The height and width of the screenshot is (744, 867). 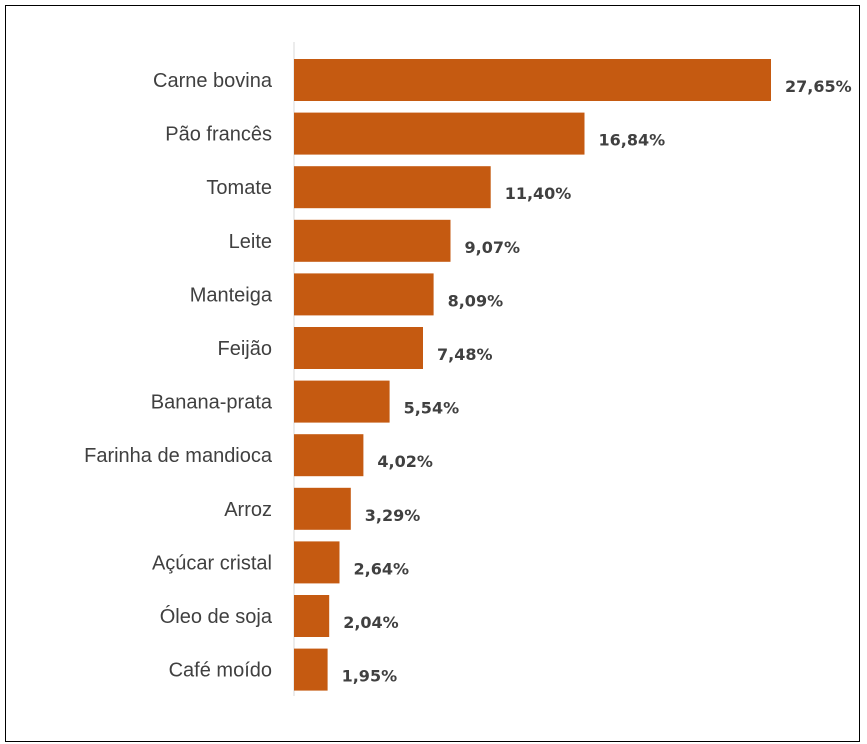 I want to click on value-label: 2,64%, so click(x=382, y=568).